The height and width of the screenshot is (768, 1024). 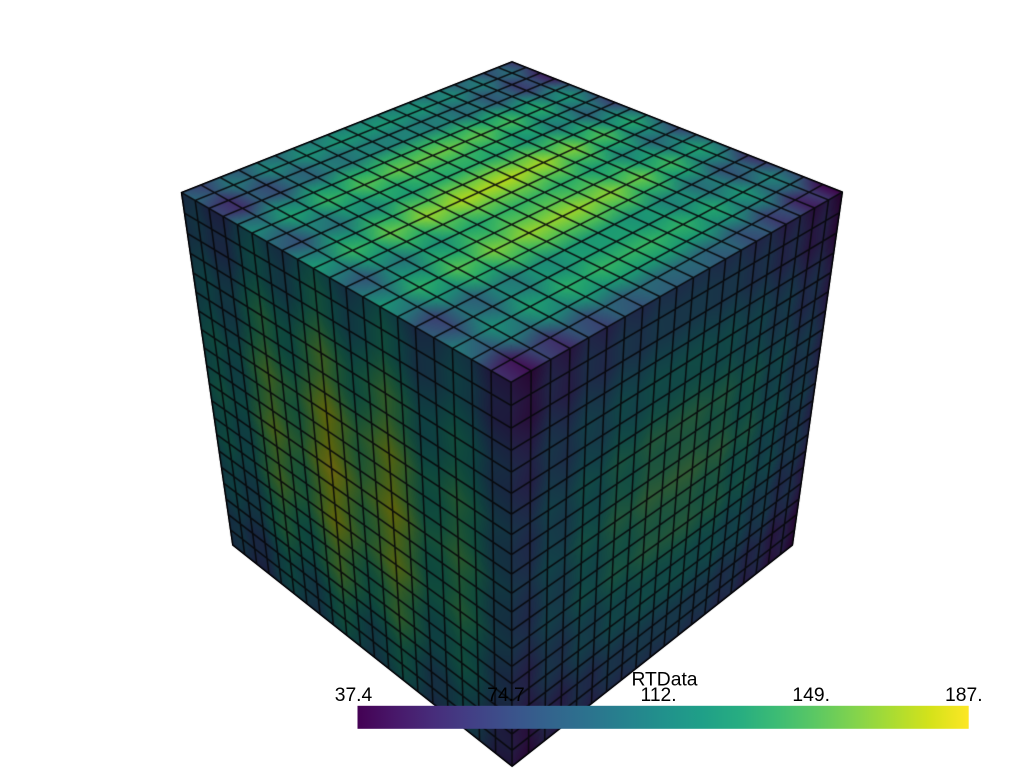 What do you see at coordinates (659, 695) in the screenshot?
I see `svg-text: 112.` at bounding box center [659, 695].